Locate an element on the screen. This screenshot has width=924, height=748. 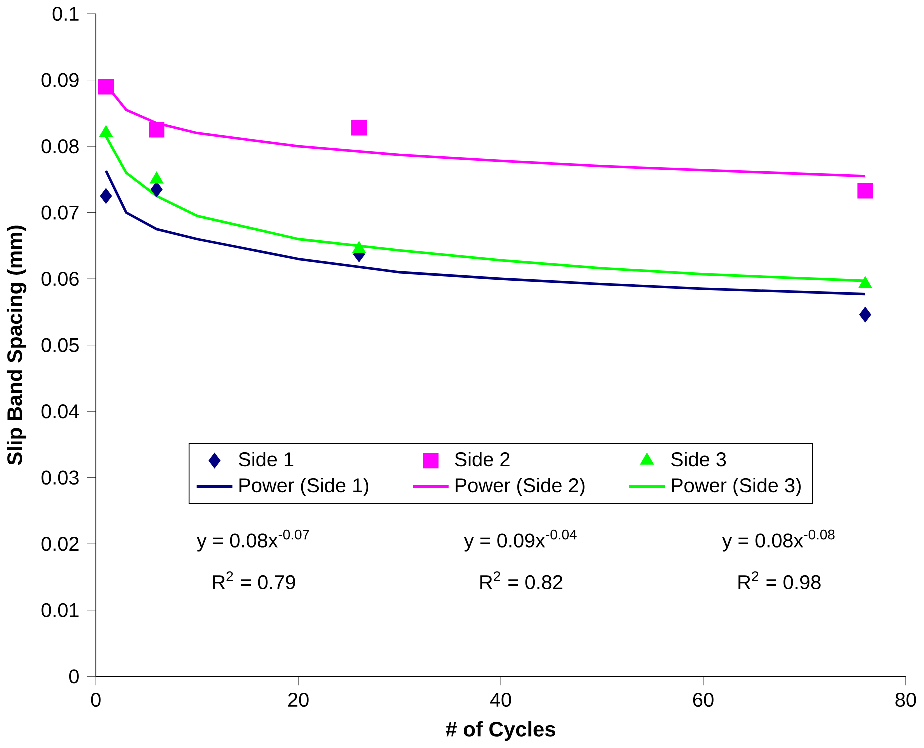
legend-label: Power (Side 1) is located at coordinates (304, 487).